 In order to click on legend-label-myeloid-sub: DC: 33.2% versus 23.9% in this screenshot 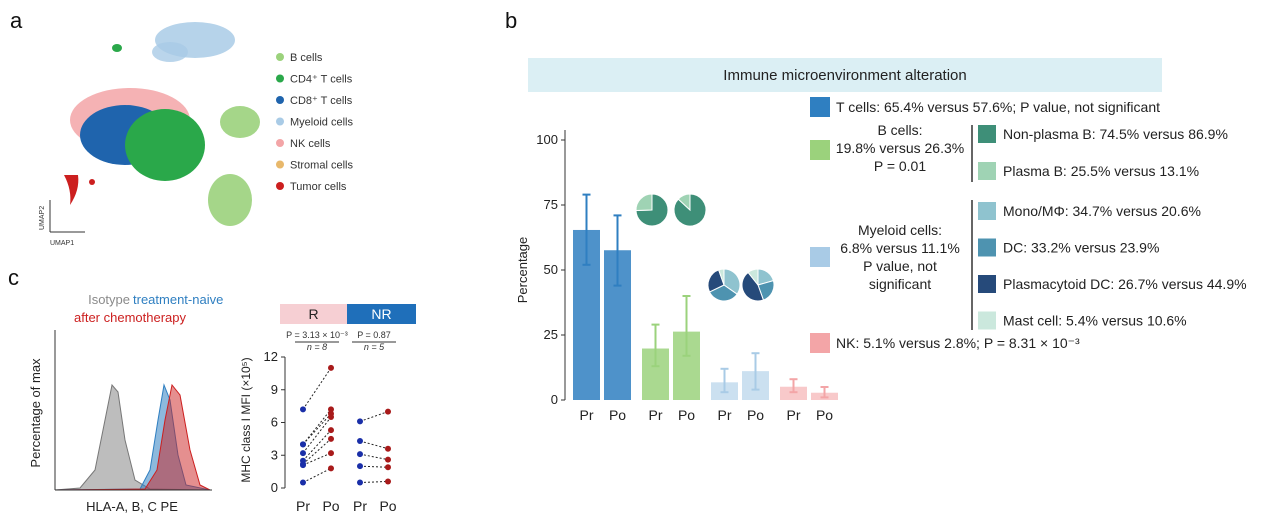, I will do `click(1081, 248)`.